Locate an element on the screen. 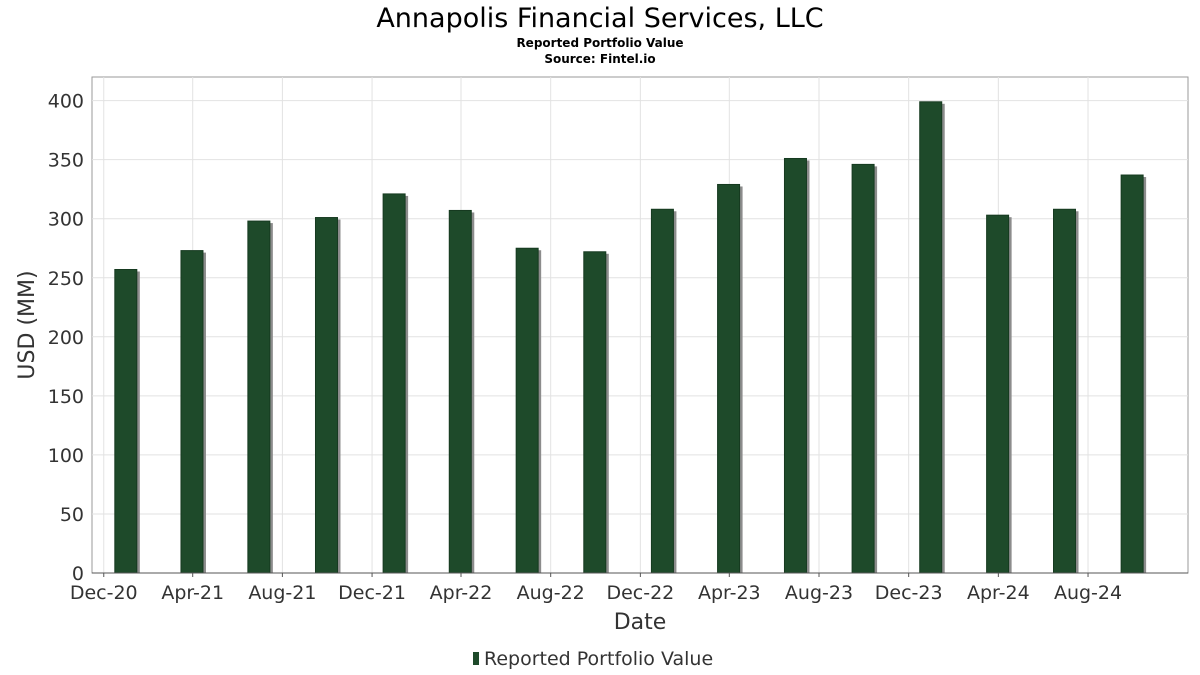  y-tick-label: 200 is located at coordinates (66, 338).